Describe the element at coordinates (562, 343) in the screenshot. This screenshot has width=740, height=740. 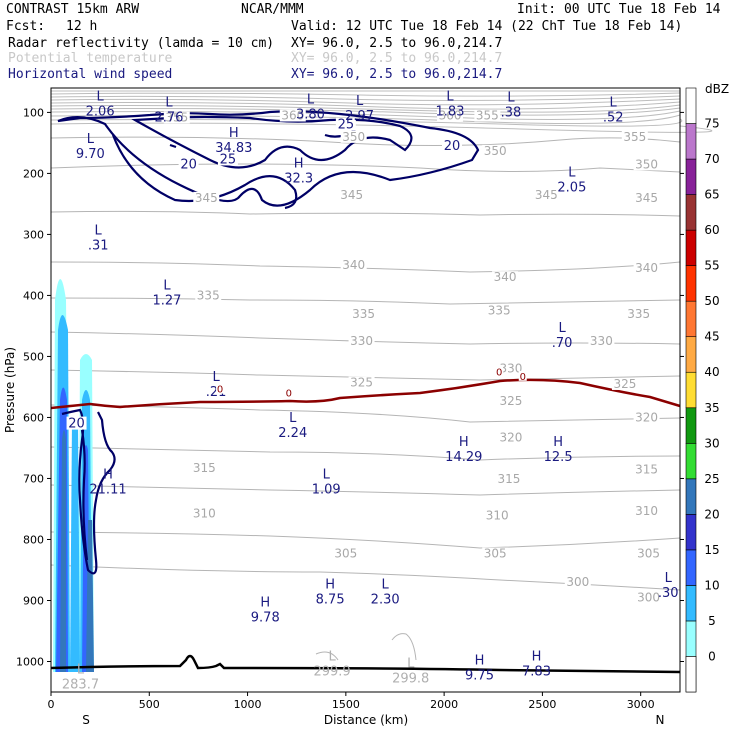
I see `extremum-value: .70` at that location.